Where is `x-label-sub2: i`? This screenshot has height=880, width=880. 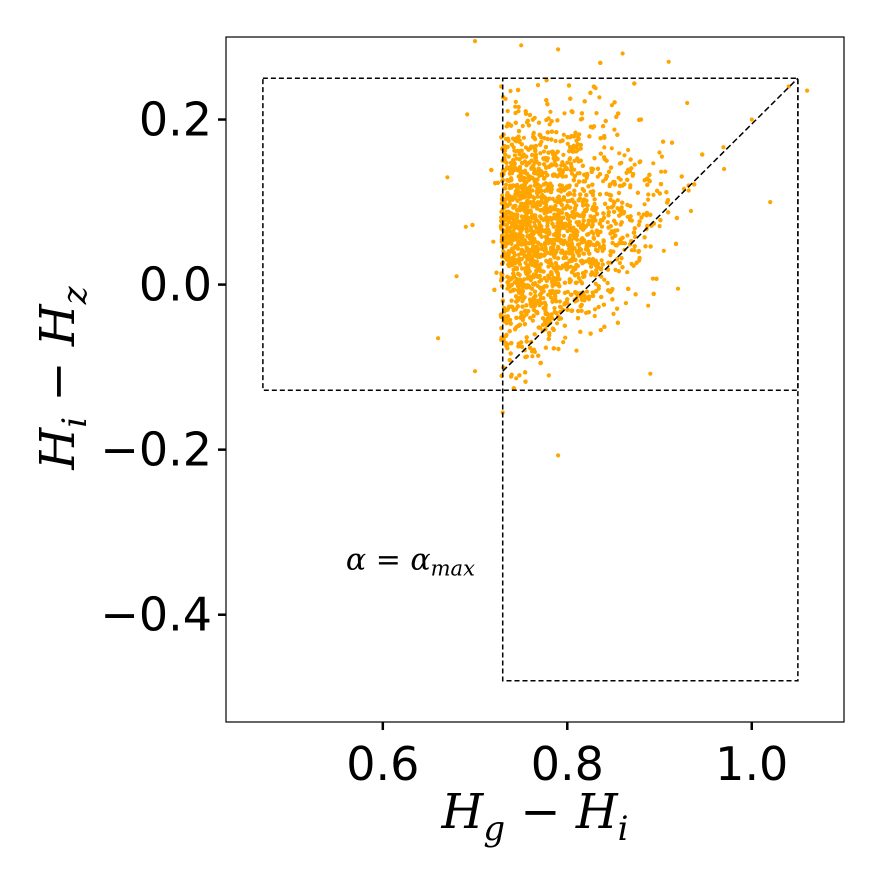
x-label-sub2: i is located at coordinates (623, 829).